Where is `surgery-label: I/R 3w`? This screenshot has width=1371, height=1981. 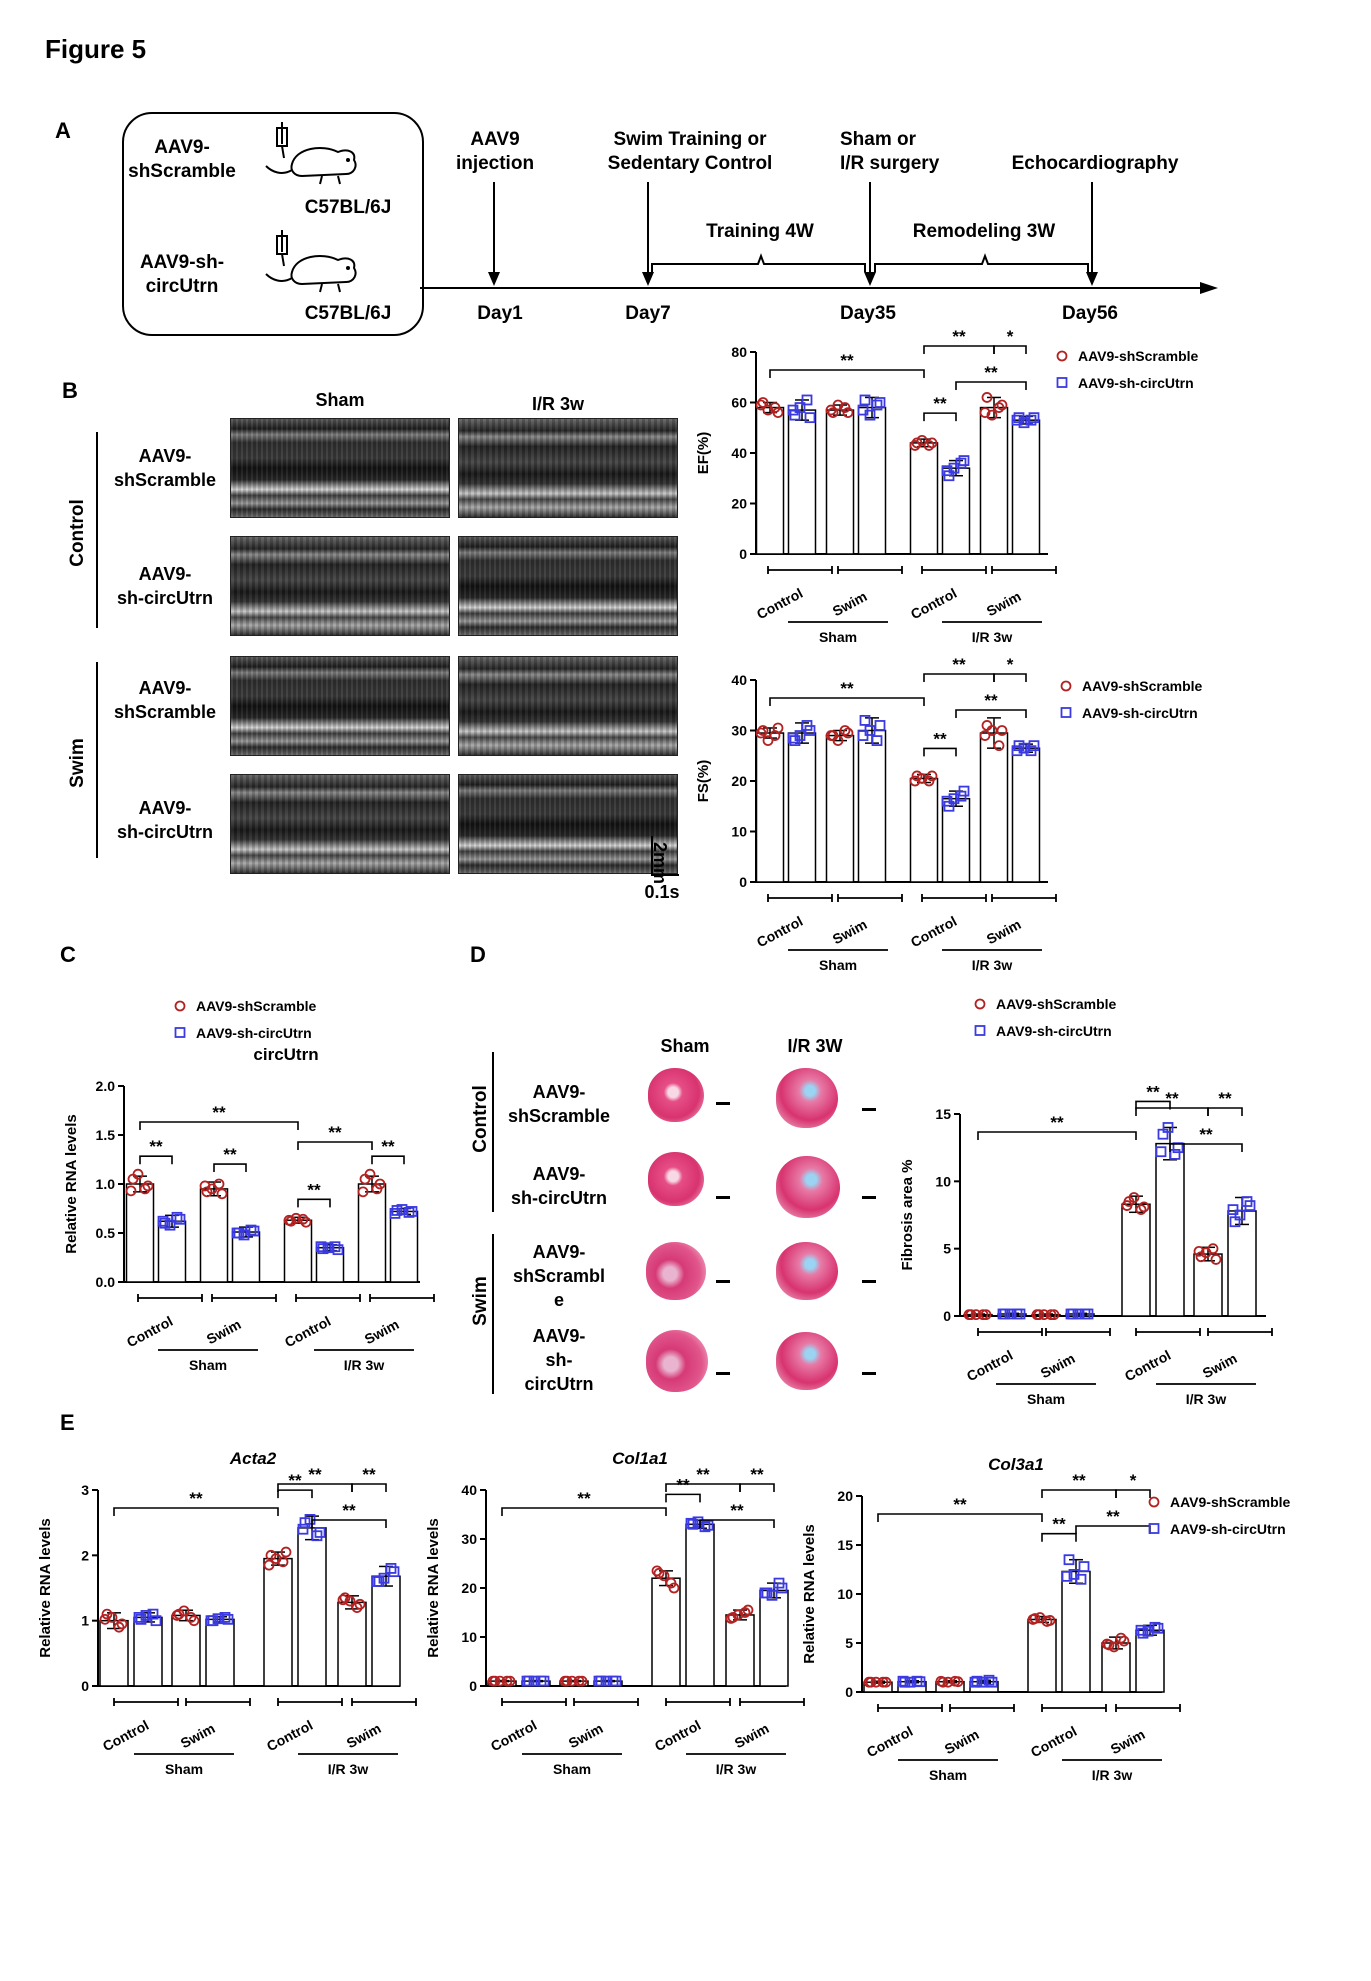
surgery-label: I/R 3w is located at coordinates (992, 965).